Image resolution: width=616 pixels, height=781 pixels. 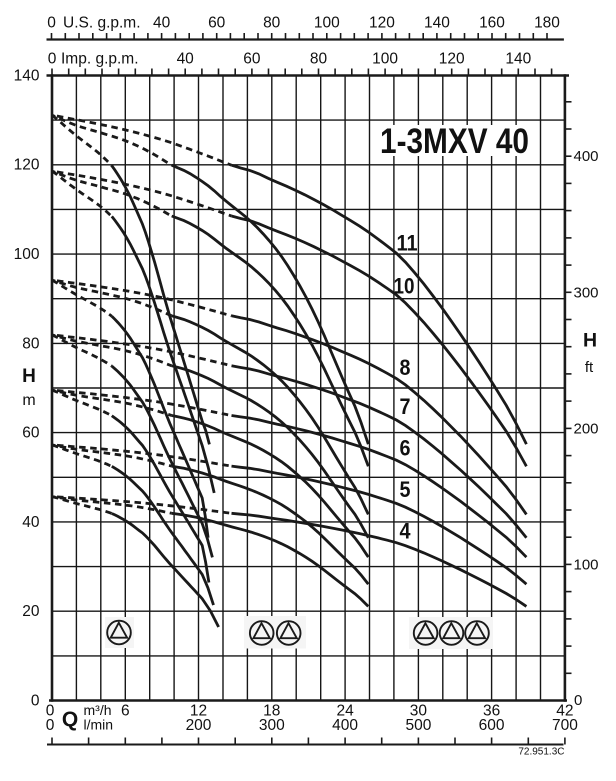 What do you see at coordinates (198, 711) in the screenshot?
I see `svg-text: 12` at bounding box center [198, 711].